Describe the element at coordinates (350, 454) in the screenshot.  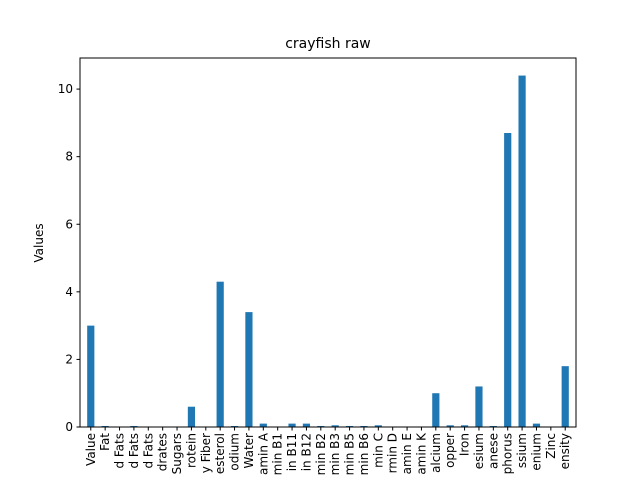
I see `x-tick-label-18: min B5` at that location.